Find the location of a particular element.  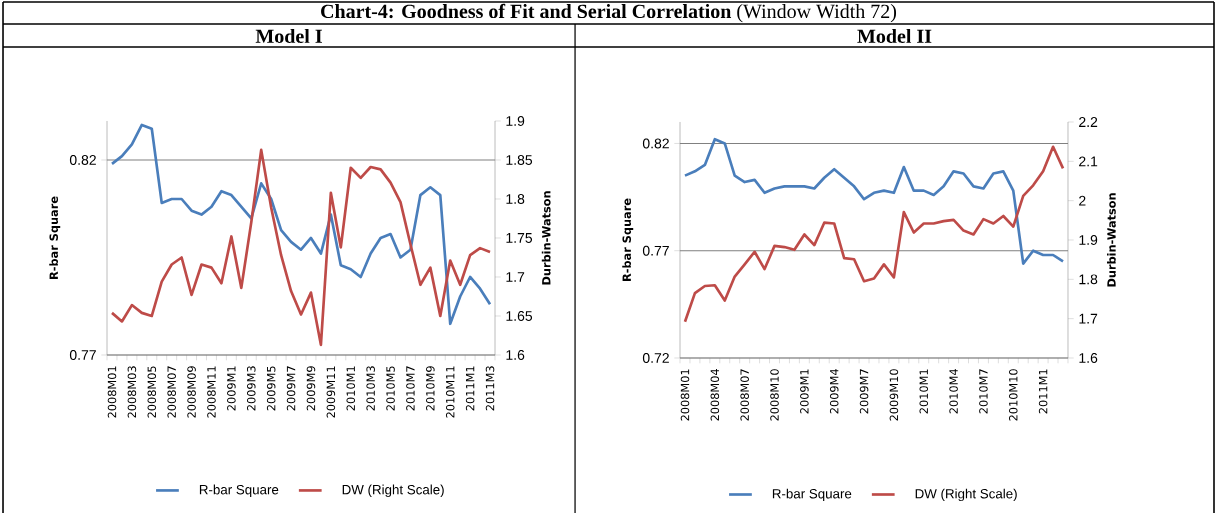

x-tick-label: 2010M4 is located at coordinates (953, 391).